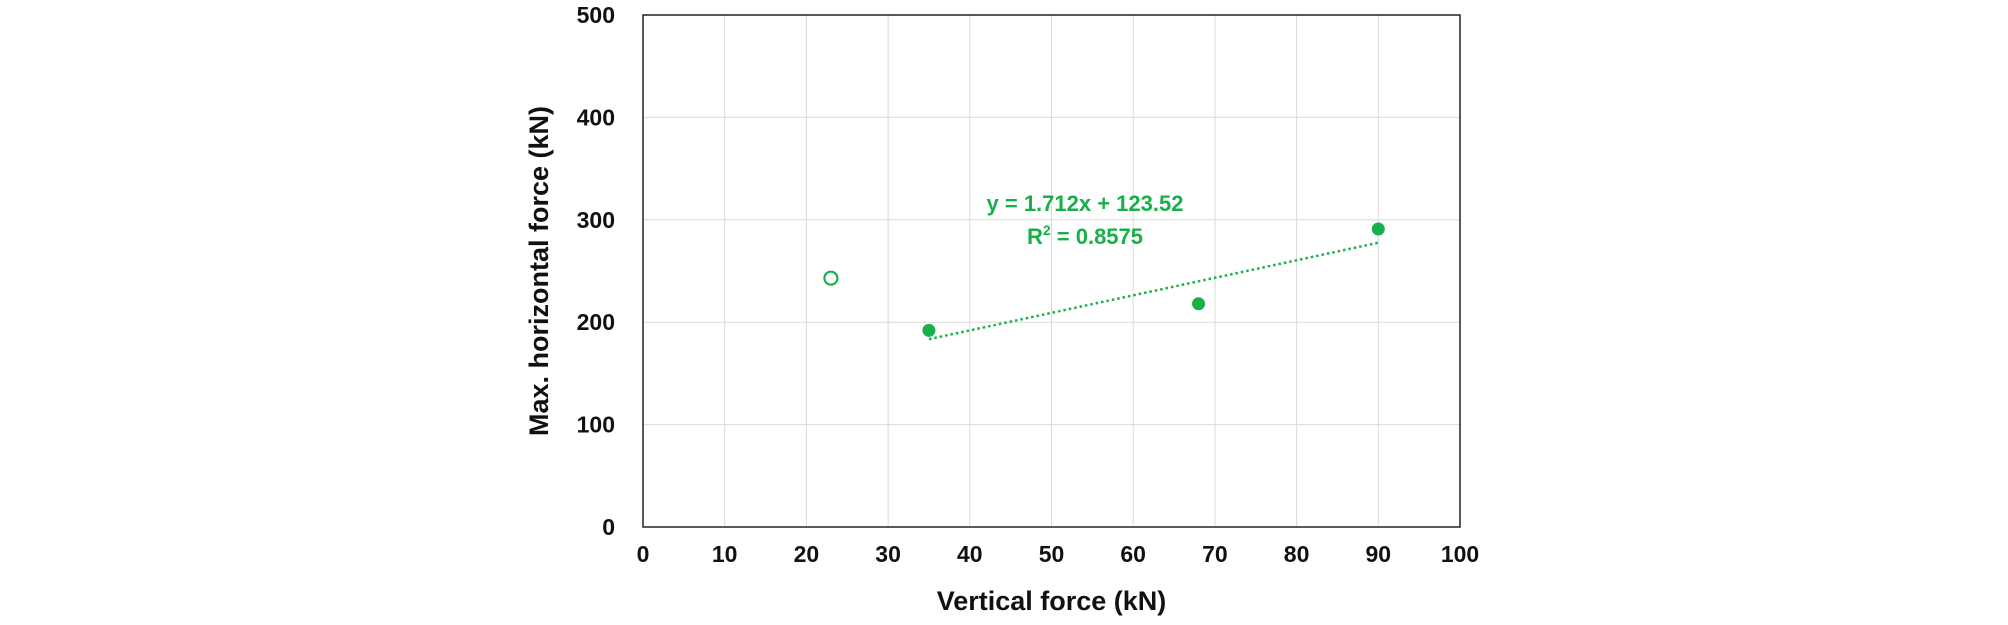 Image resolution: width=2008 pixels, height=625 pixels. Describe the element at coordinates (1047, 230) in the screenshot. I see `r2-exponent: 2` at that location.